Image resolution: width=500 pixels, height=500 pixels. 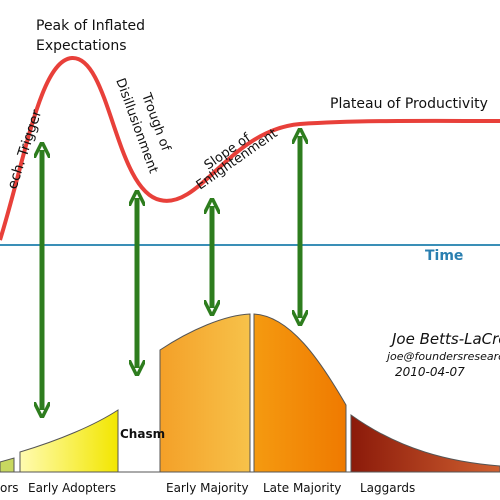 I want to click on innovators-segment, so click(x=7, y=465).